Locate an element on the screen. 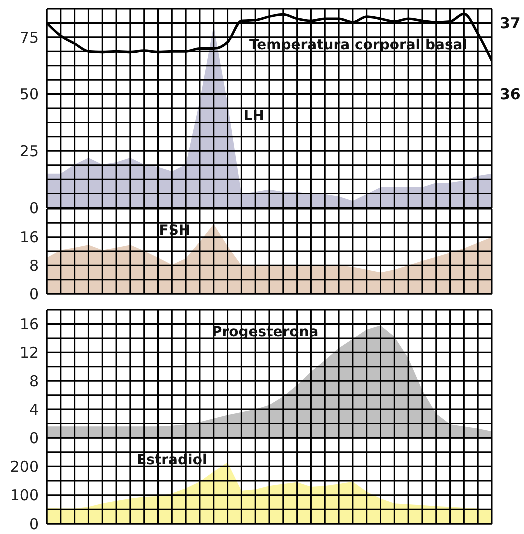  y-tick-label: 50 is located at coordinates (29, 95).